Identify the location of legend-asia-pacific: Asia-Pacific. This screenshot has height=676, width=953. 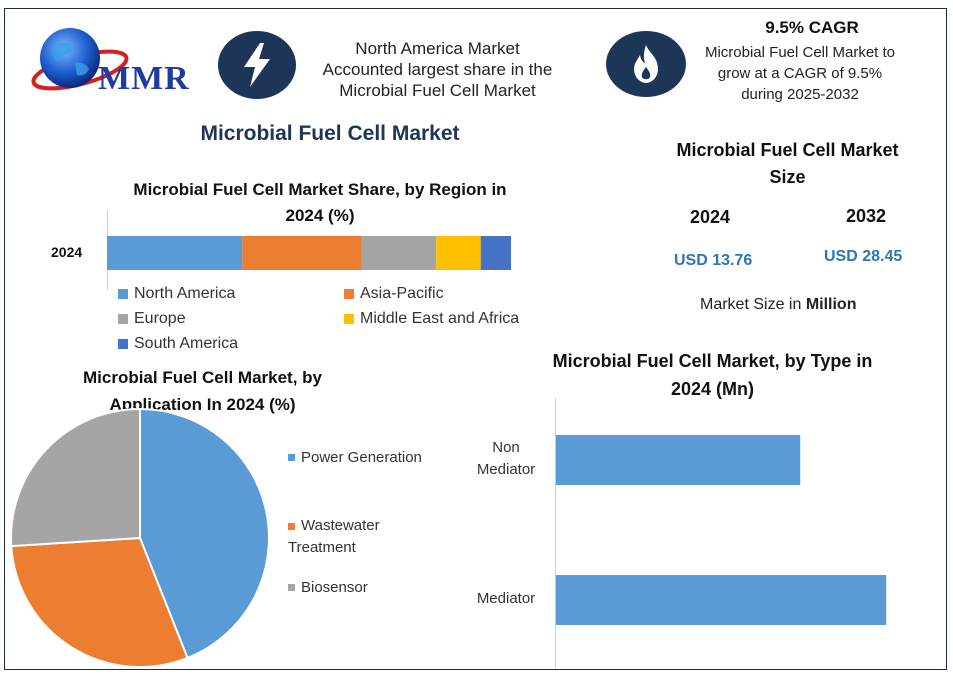
(394, 294).